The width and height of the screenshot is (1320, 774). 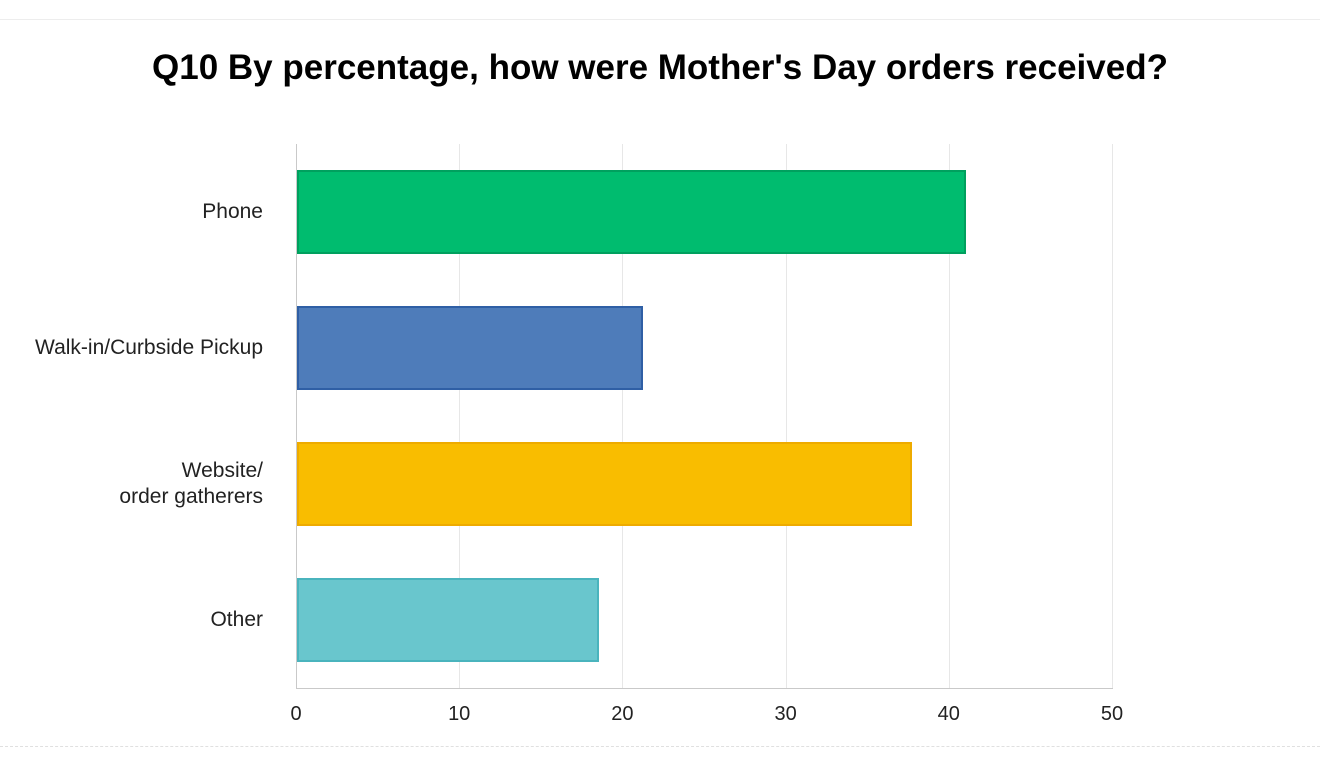 I want to click on category-label-phone: Phone, so click(x=232, y=211).